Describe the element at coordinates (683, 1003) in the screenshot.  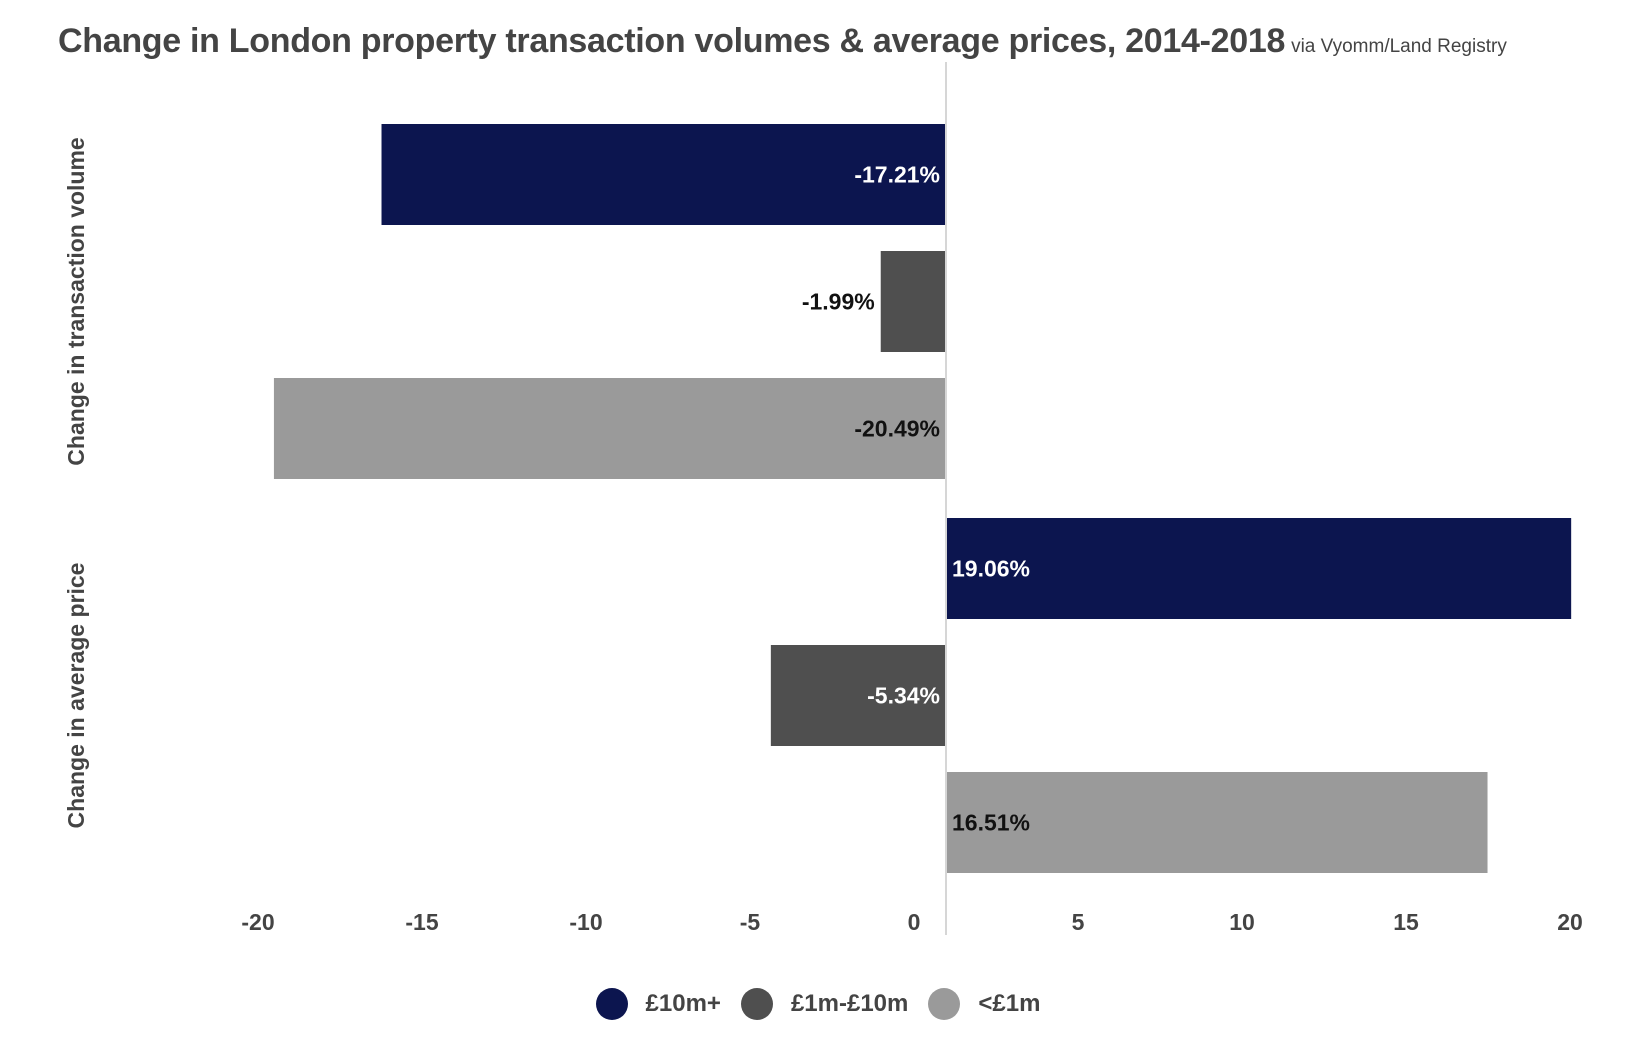
I see `legend-label: £10m+` at that location.